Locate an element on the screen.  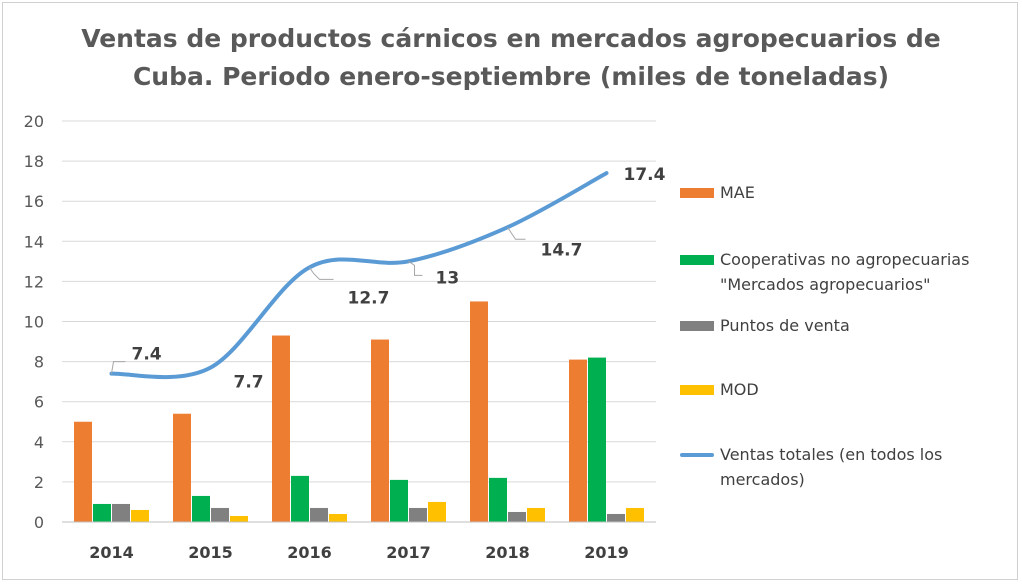
y-axis-tick-labels: 0 2 4 6 8 10 12 14 16 18 20 is located at coordinates (34, 322).